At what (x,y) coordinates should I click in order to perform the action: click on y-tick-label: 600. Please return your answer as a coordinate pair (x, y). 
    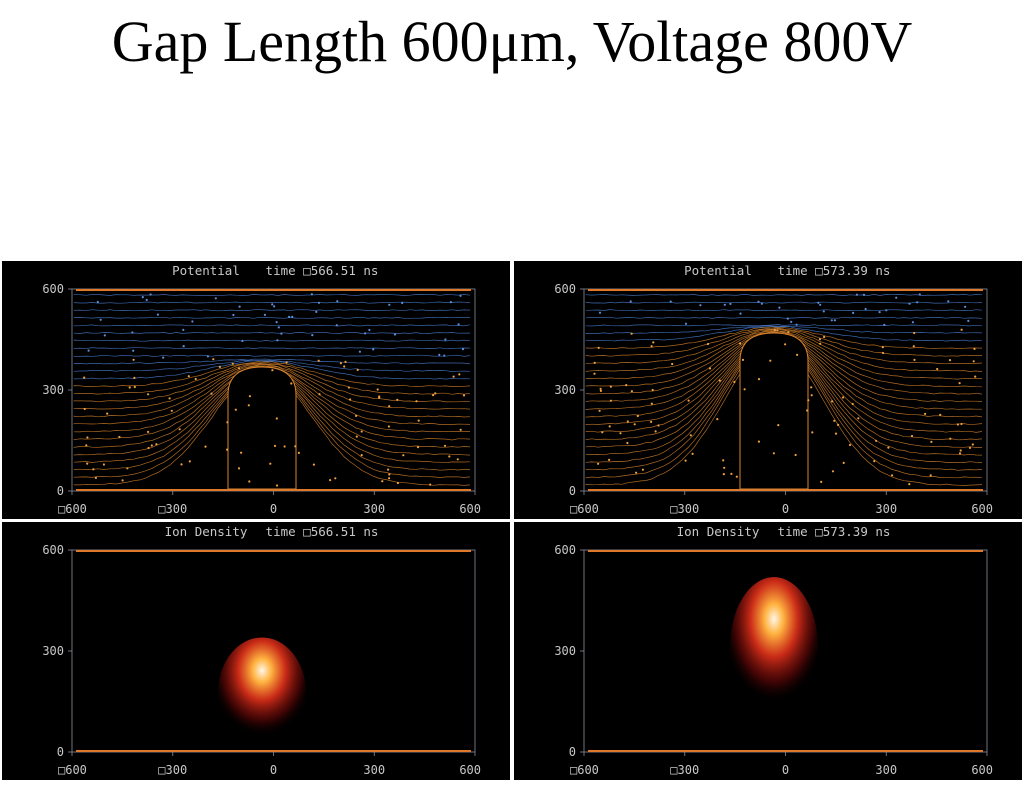
    Looking at the image, I should click on (53, 550).